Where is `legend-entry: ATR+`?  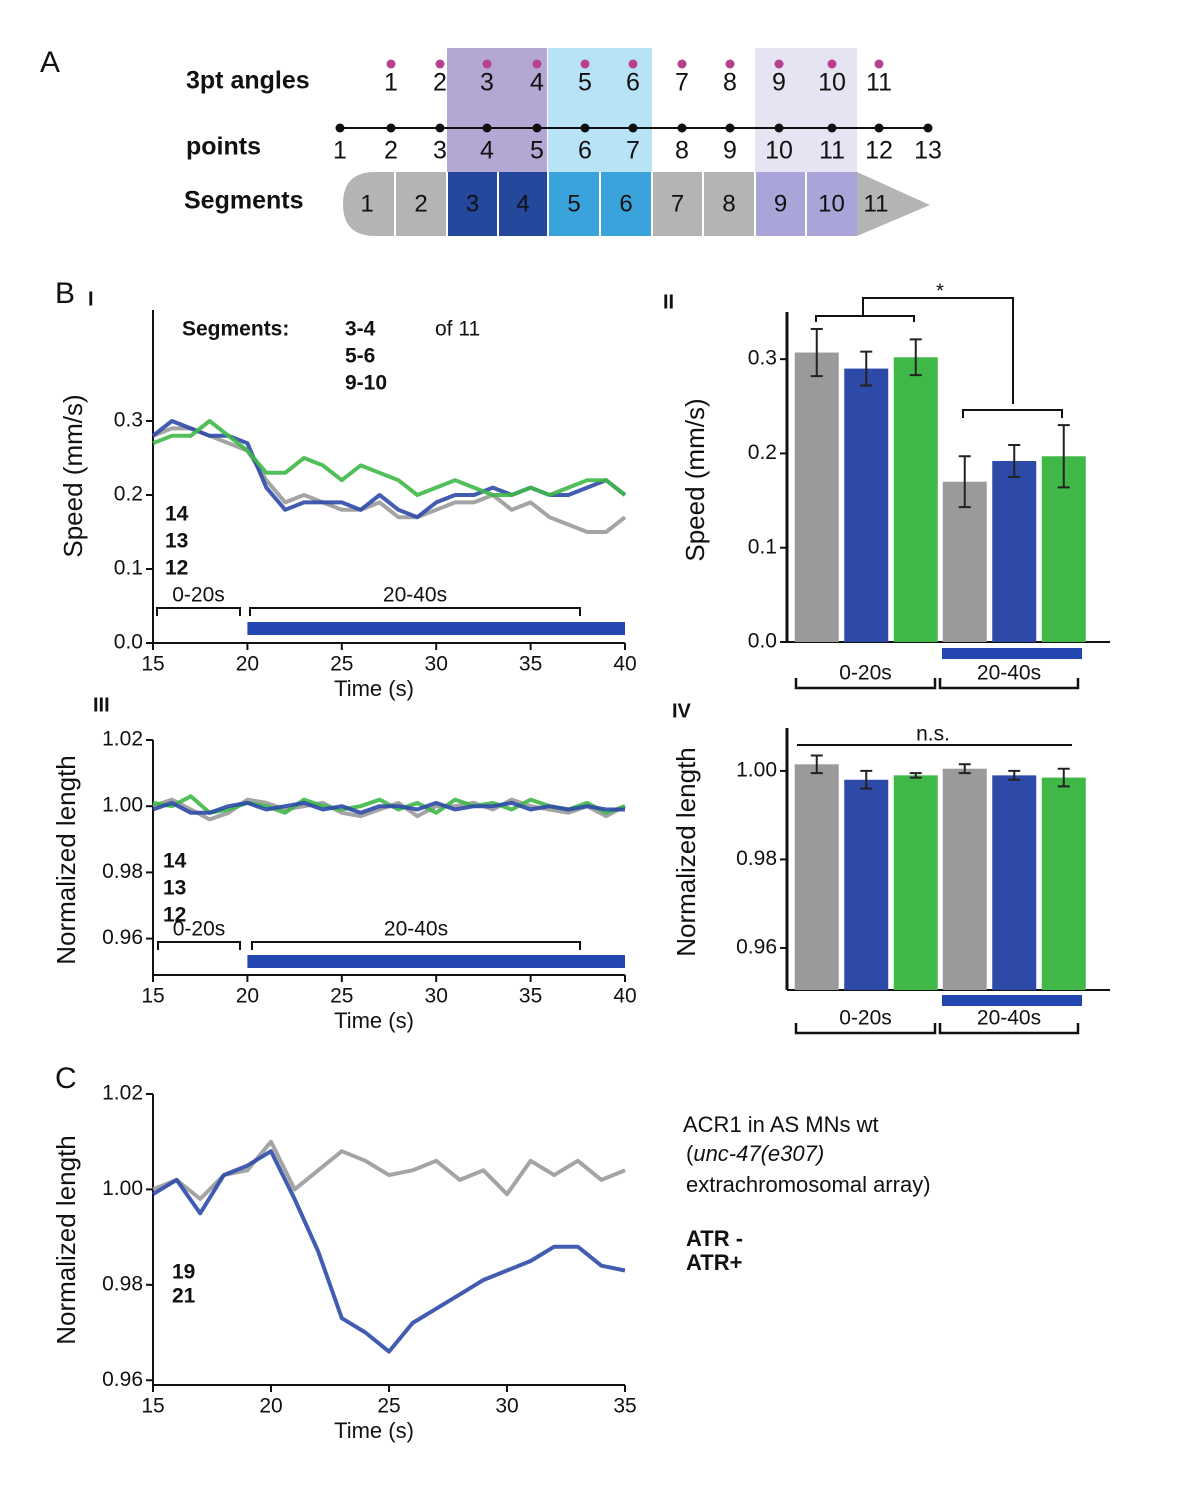
legend-entry: ATR+ is located at coordinates (714, 1262).